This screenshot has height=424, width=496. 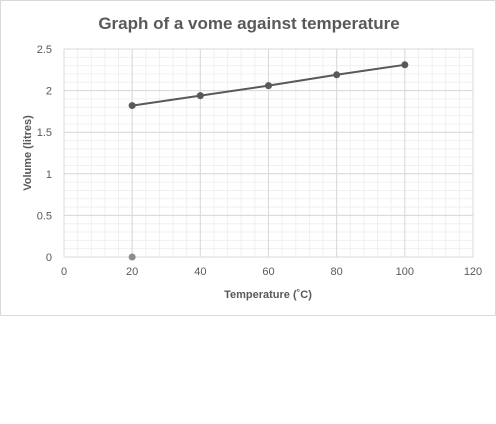 What do you see at coordinates (132, 272) in the screenshot?
I see `x-tick-label: 20` at bounding box center [132, 272].